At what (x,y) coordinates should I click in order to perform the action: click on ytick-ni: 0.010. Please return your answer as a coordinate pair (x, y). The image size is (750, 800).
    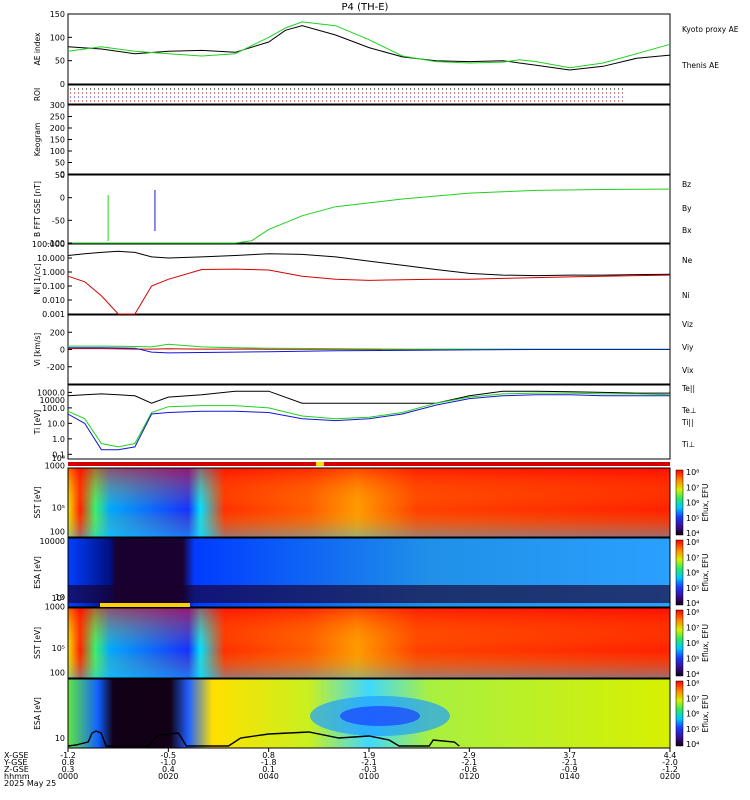
    Looking at the image, I should click on (53, 300).